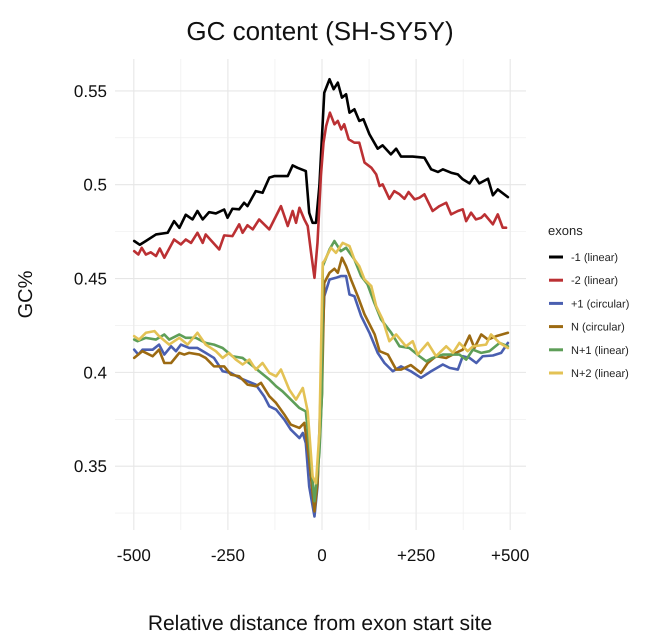 The width and height of the screenshot is (650, 632). Describe the element at coordinates (95, 372) in the screenshot. I see `y-tick-label: 0.4` at that location.